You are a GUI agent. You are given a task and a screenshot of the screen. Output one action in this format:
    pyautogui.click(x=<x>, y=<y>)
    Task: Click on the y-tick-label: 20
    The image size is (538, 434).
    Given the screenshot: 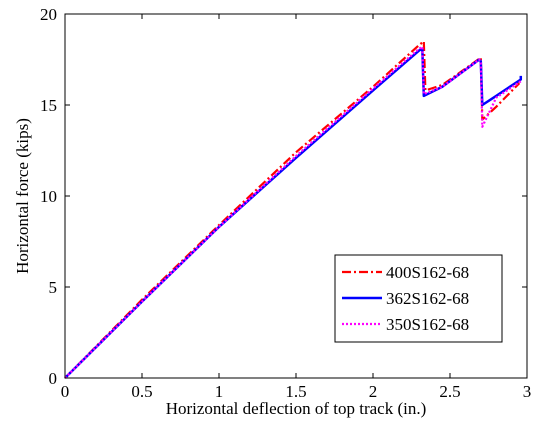 What is the action you would take?
    pyautogui.click(x=48, y=14)
    